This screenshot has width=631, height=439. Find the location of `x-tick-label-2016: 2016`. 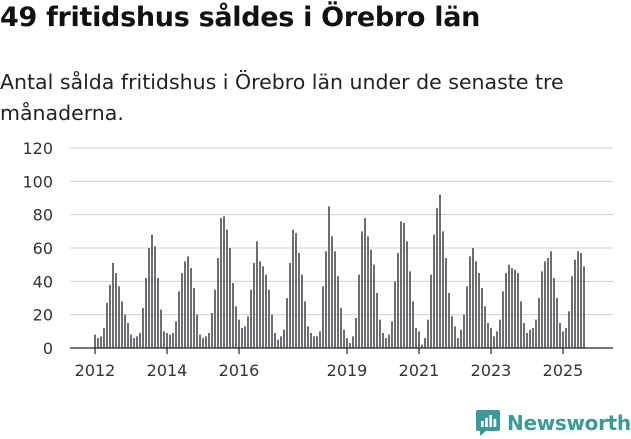

x-tick-label-2016: 2016 is located at coordinates (239, 370).